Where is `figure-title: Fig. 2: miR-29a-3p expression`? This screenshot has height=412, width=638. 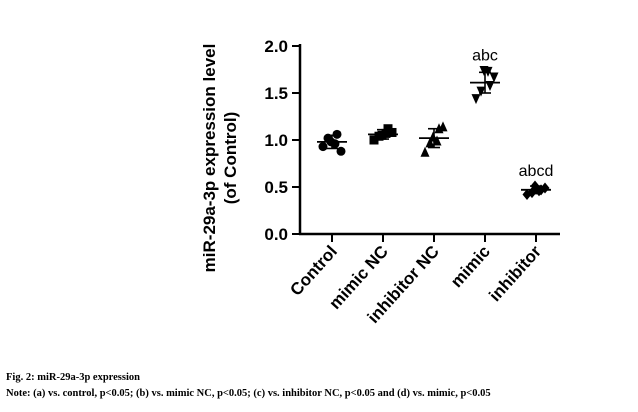 figure-title: Fig. 2: miR-29a-3p expression is located at coordinates (73, 377).